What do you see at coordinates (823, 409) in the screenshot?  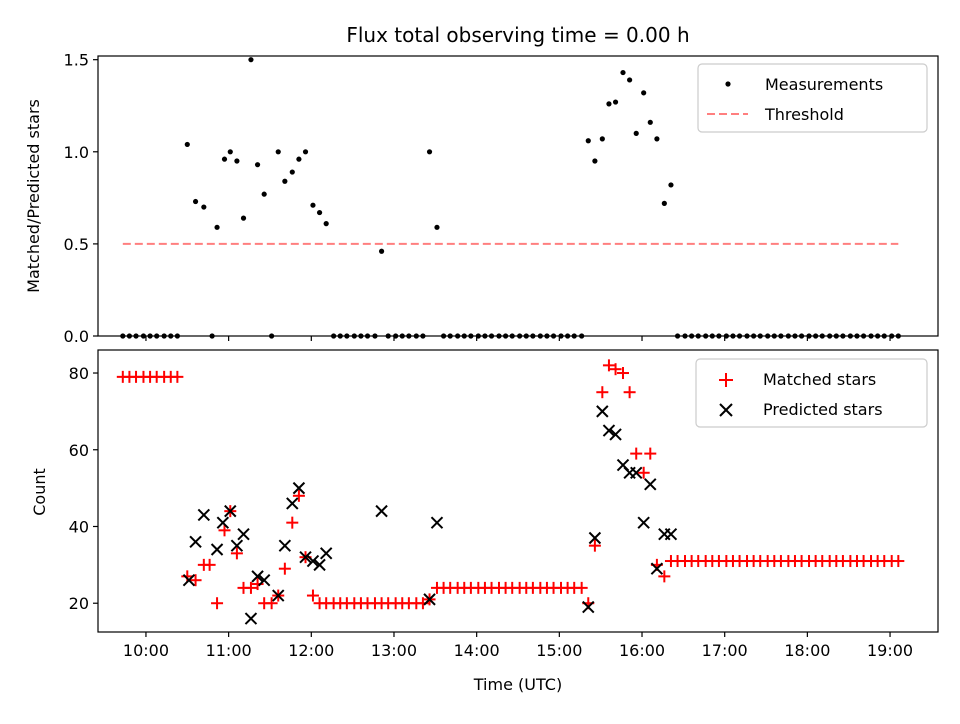 I see `legend-predicted-label: Predicted stars` at bounding box center [823, 409].